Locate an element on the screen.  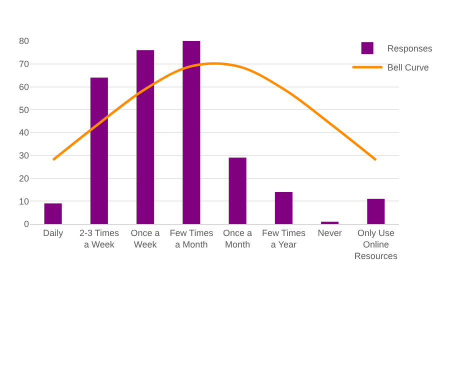
y-tick-label: 0 is located at coordinates (26, 224).